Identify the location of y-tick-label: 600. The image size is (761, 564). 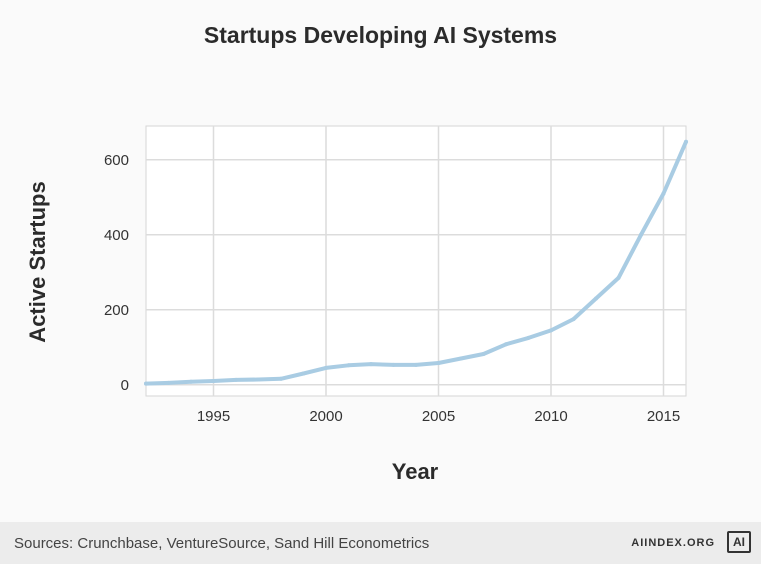
(116, 160).